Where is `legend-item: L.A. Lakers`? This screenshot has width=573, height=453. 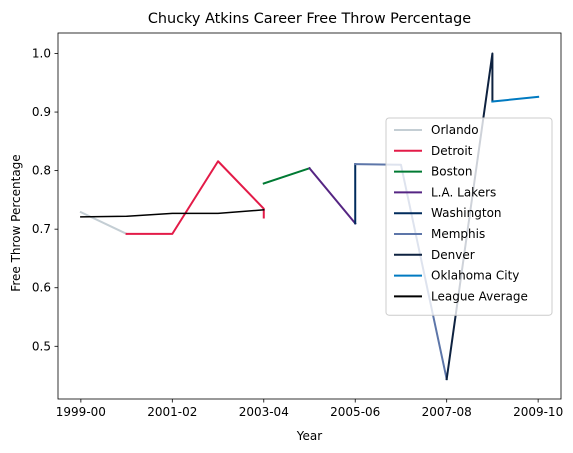
legend-item: L.A. Lakers is located at coordinates (445, 192).